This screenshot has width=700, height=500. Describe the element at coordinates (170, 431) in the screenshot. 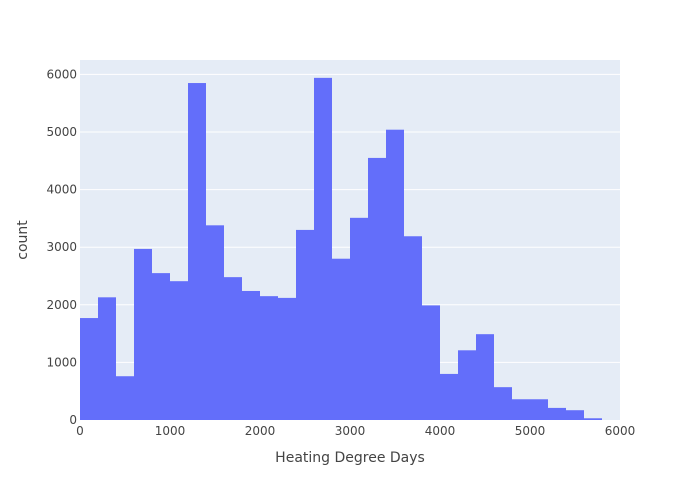

I see `x-tick-label: 1000` at that location.